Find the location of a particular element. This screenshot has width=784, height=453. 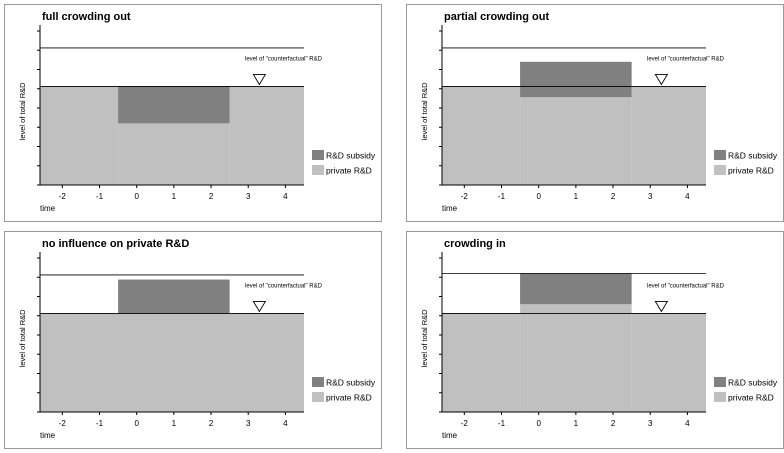

panel-title: partial crowding out is located at coordinates (496, 17).